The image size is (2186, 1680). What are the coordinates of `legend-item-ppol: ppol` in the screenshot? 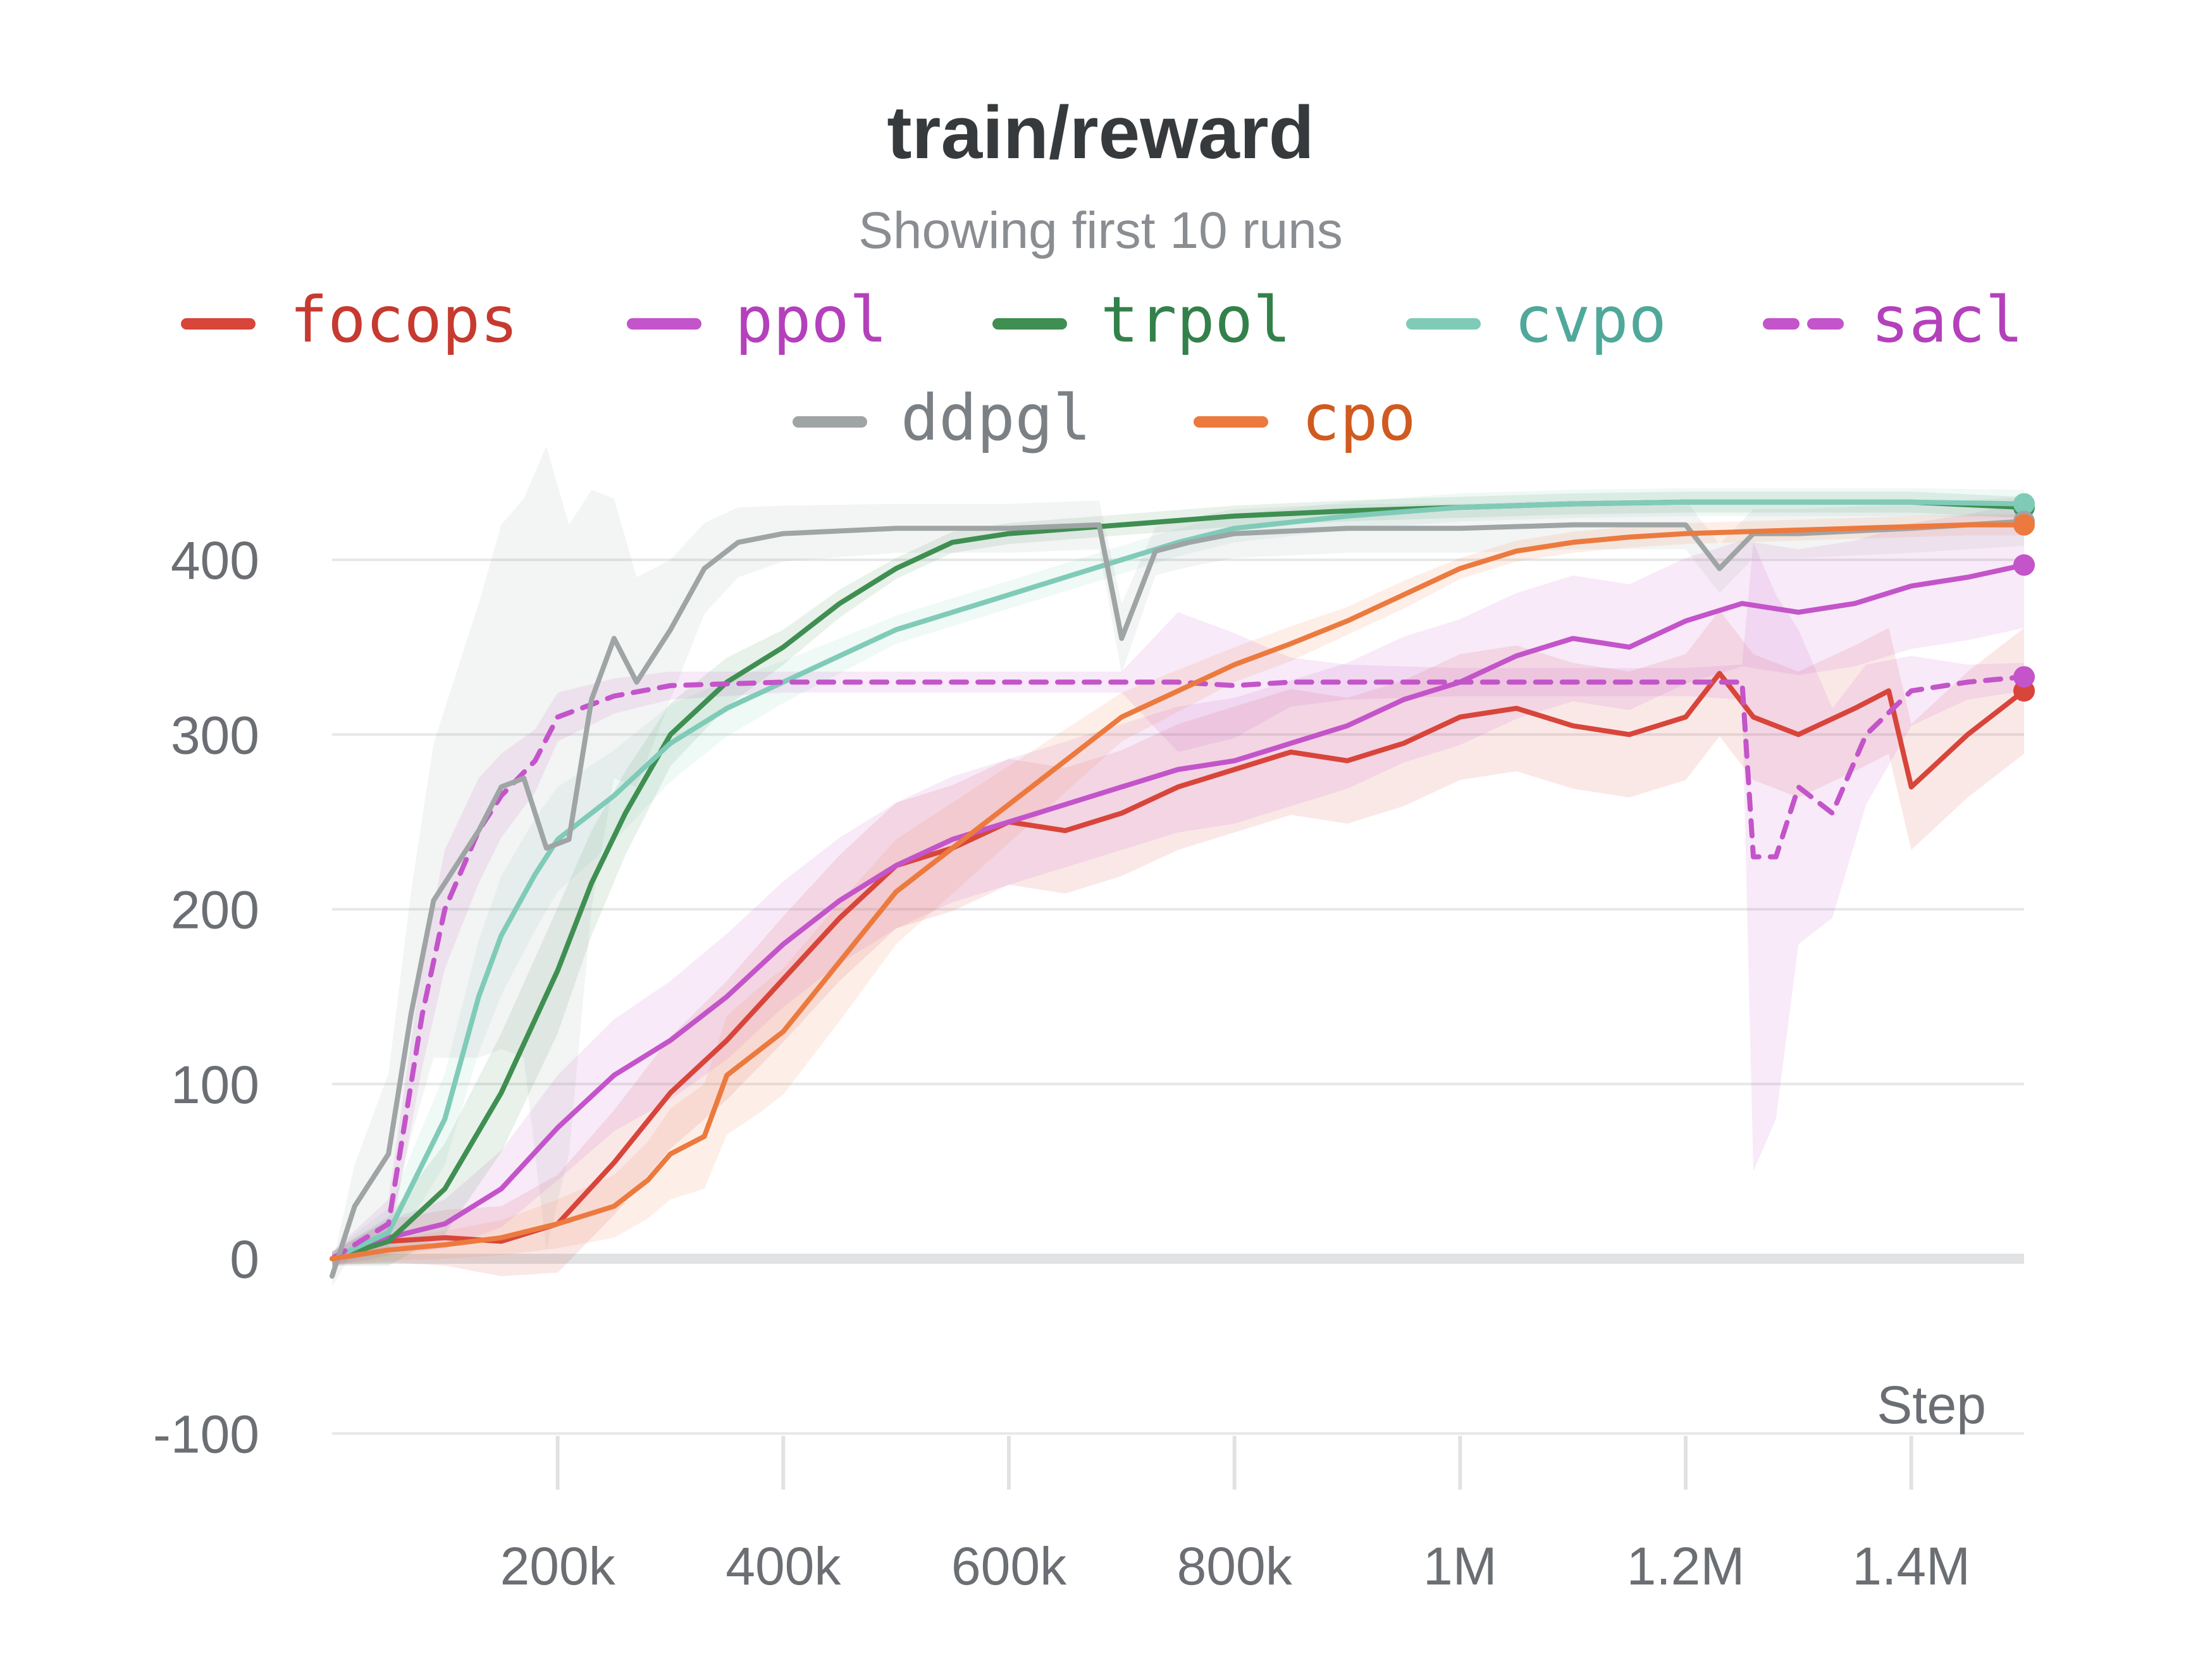 It's located at (757, 320).